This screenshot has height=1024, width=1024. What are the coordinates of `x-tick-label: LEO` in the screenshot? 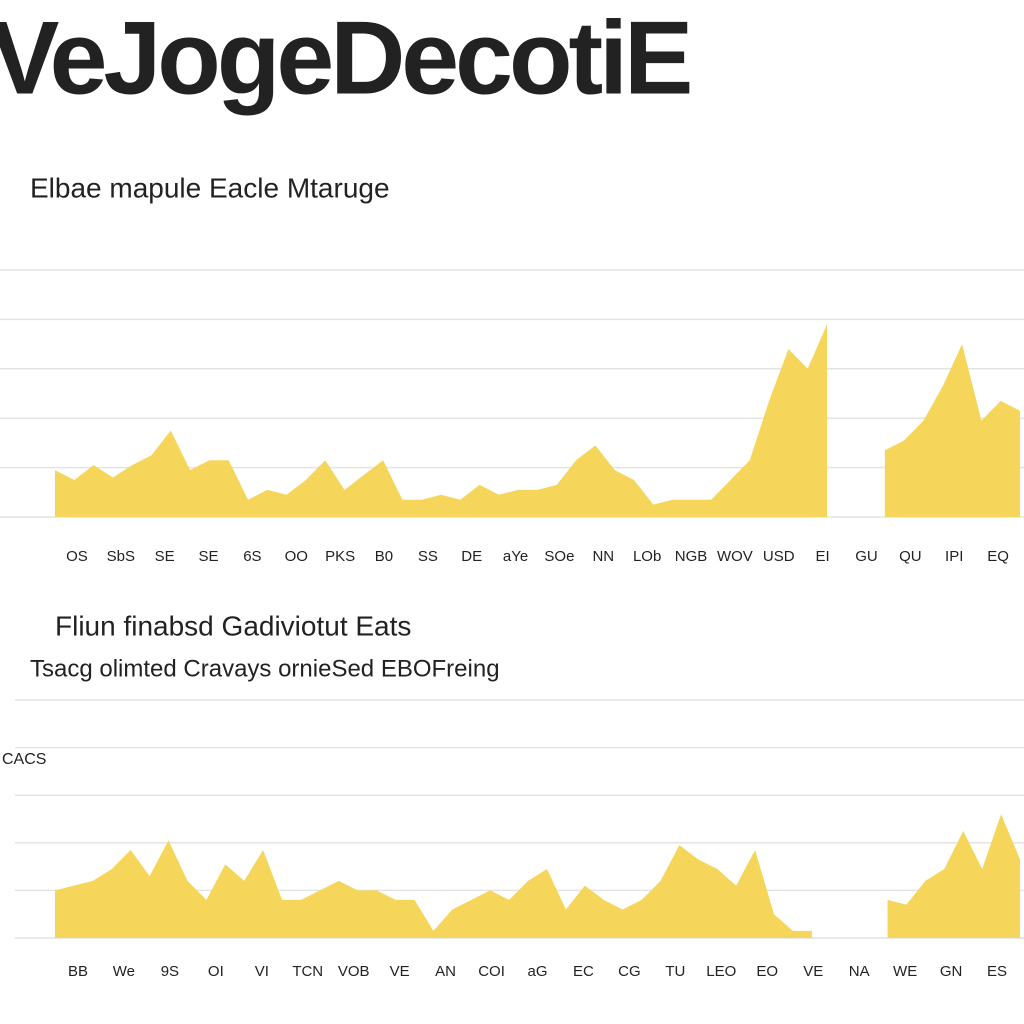 It's located at (721, 971).